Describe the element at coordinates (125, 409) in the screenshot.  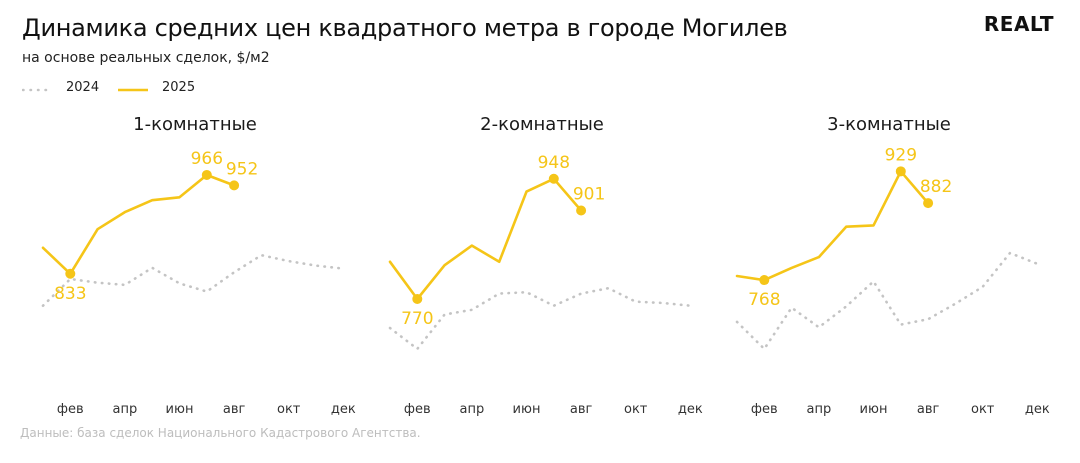
I see `panel-1-x-tick-2: апр` at that location.